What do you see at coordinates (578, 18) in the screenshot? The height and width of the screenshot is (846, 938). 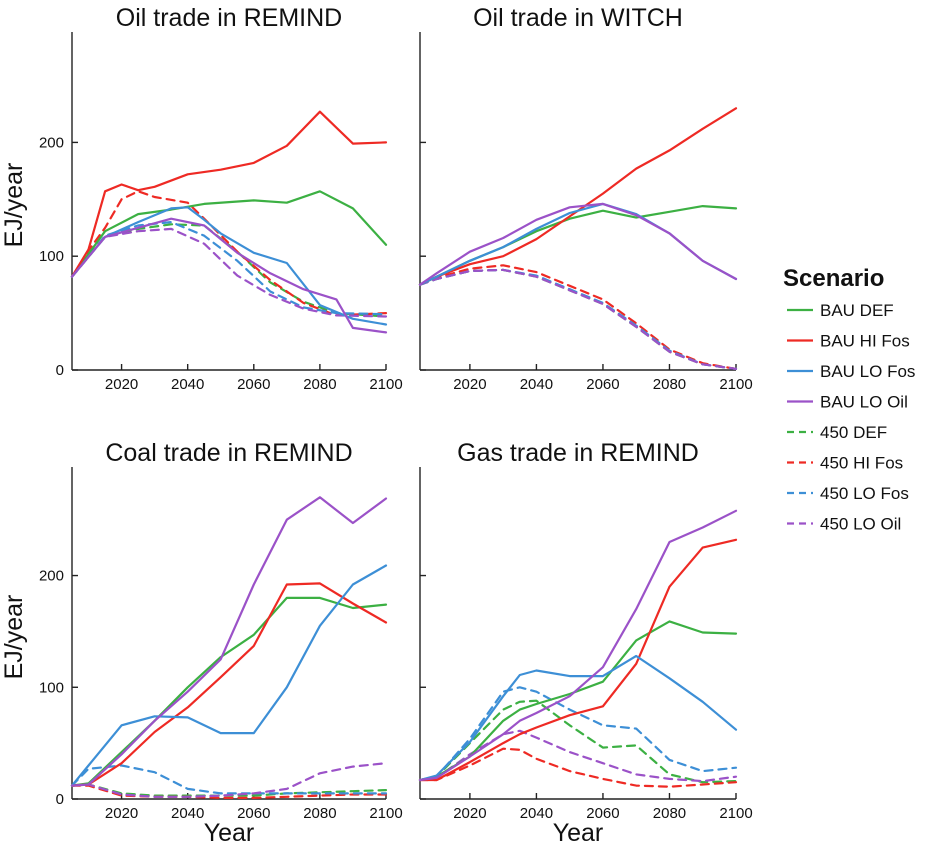 I see `panel-title: Oil trade in WITCH` at bounding box center [578, 18].